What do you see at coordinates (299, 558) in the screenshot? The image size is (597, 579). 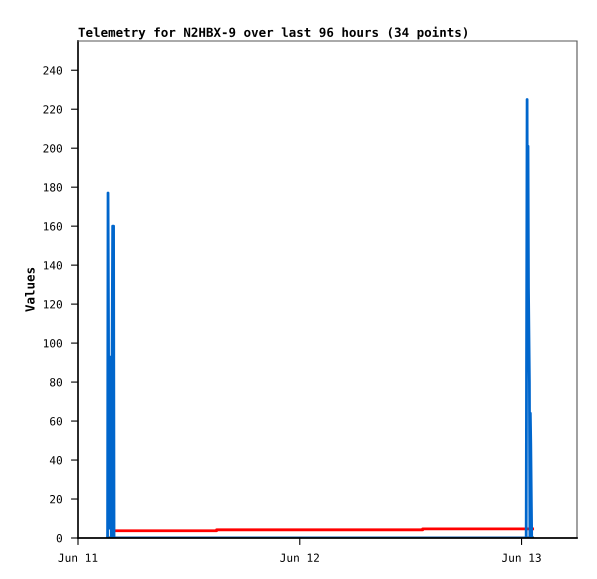 I see `x-tick-label: Jun 12` at bounding box center [299, 558].